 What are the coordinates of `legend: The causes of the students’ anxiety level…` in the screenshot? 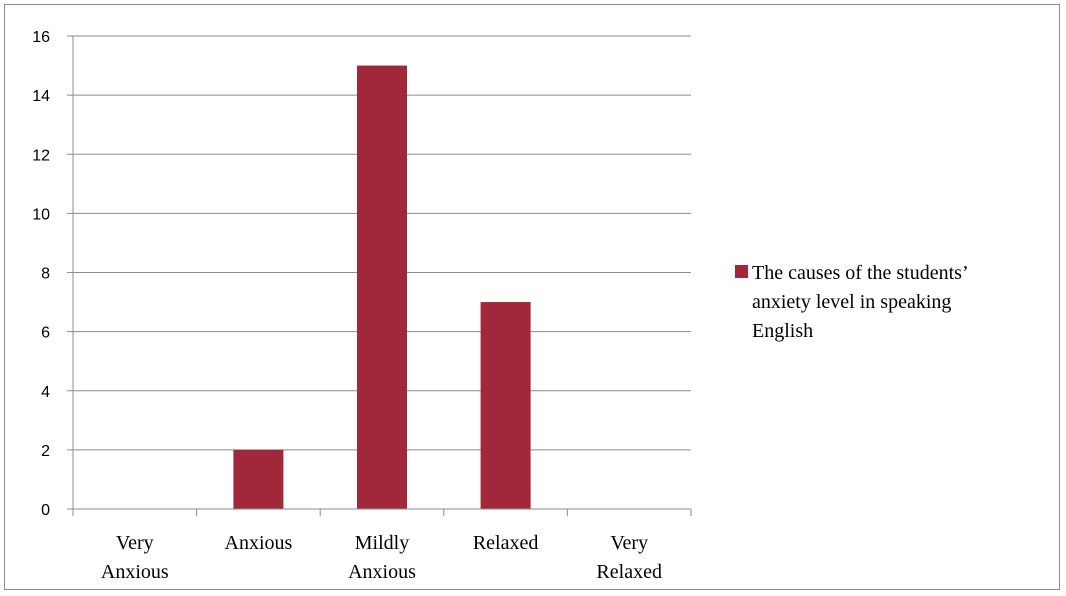 It's located at (852, 302).